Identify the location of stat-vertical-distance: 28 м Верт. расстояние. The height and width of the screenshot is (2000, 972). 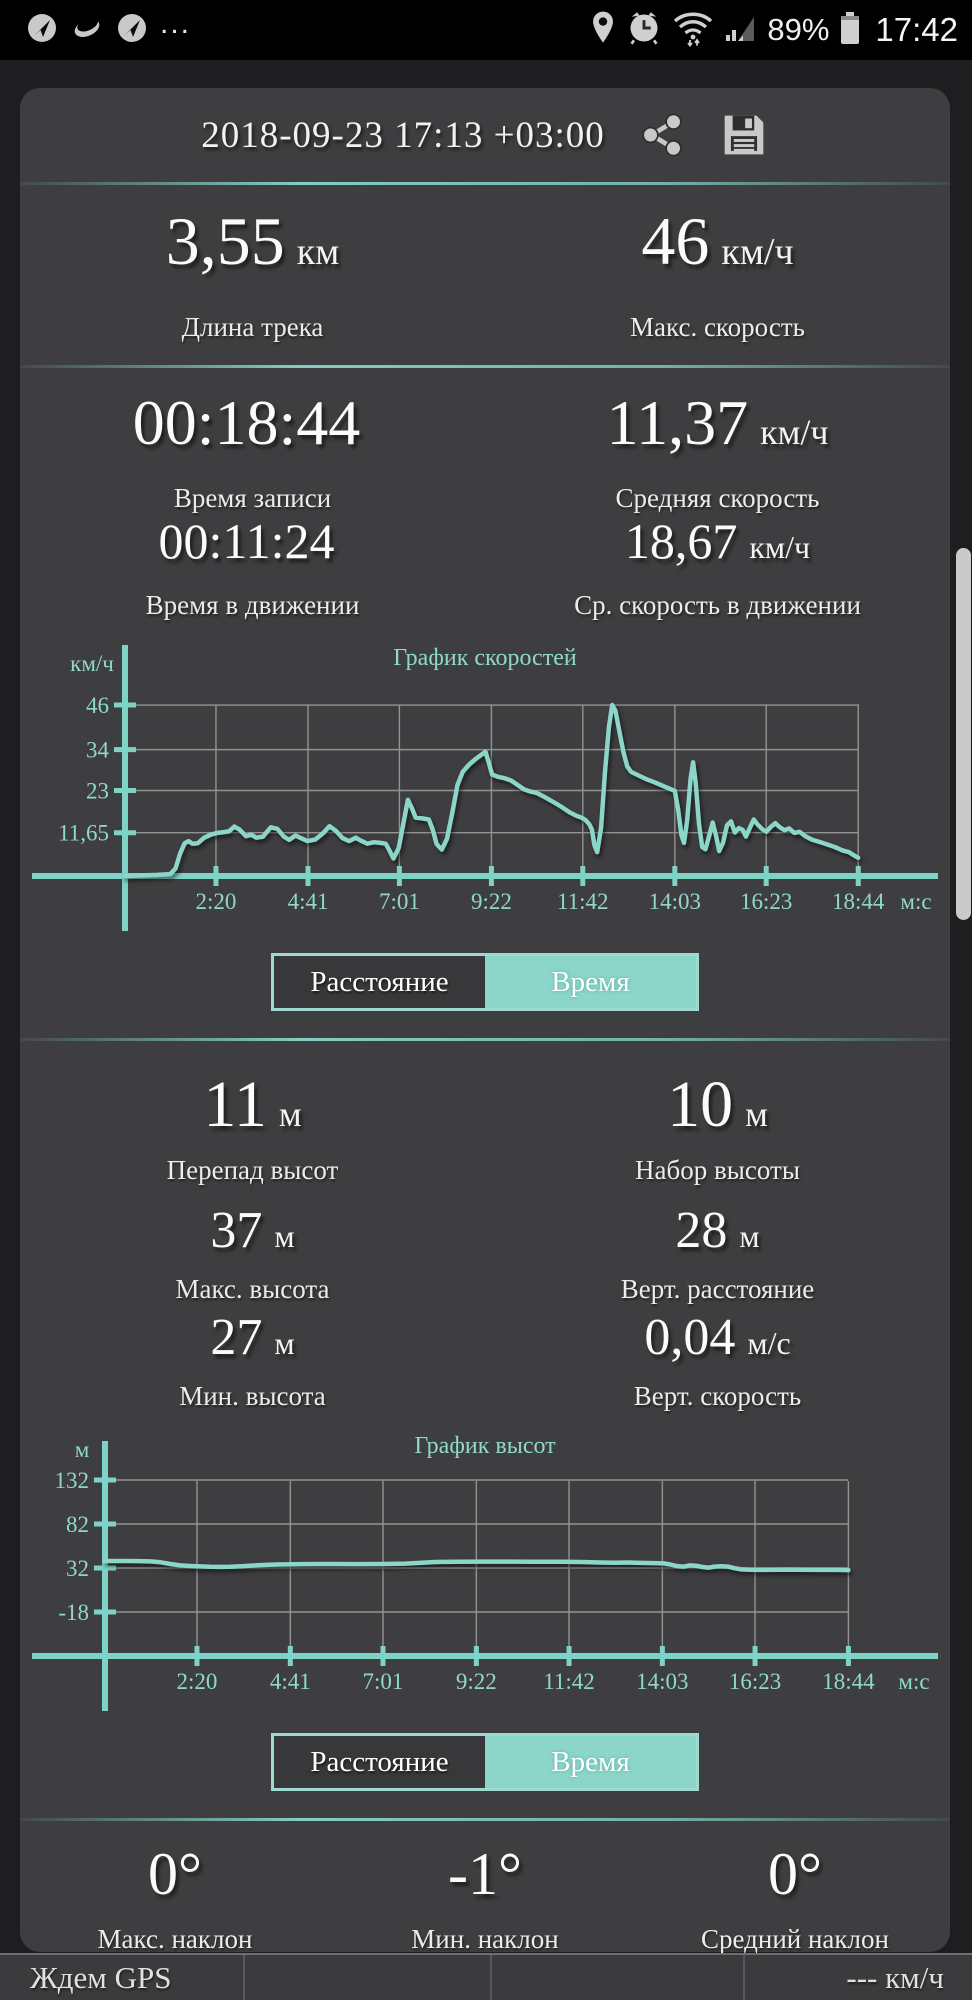
(717, 1250).